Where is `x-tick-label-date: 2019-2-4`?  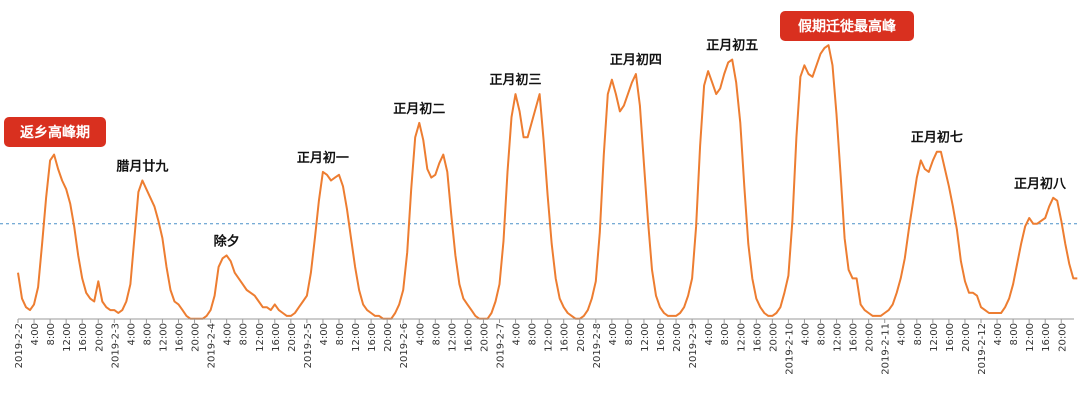 x-tick-label-date: 2019-2-4 is located at coordinates (212, 345).